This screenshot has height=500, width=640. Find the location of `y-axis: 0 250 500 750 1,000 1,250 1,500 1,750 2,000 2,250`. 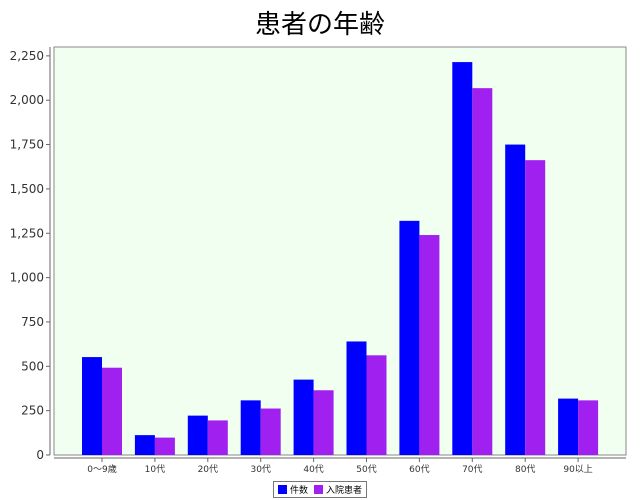

y-axis: 0 250 500 750 1,000 1,250 1,500 1,750 2,000 2,250 is located at coordinates (30, 254).